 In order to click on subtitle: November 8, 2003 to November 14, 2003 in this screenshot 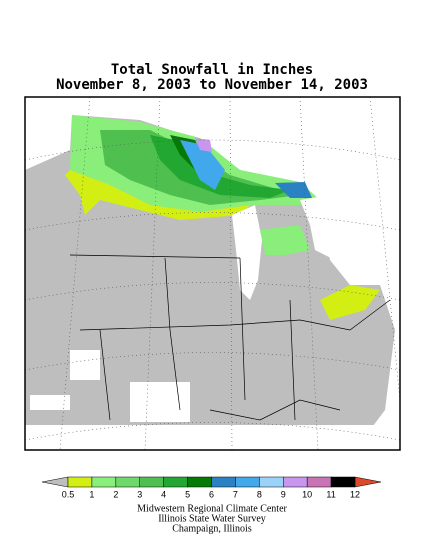, I will do `click(212, 85)`.